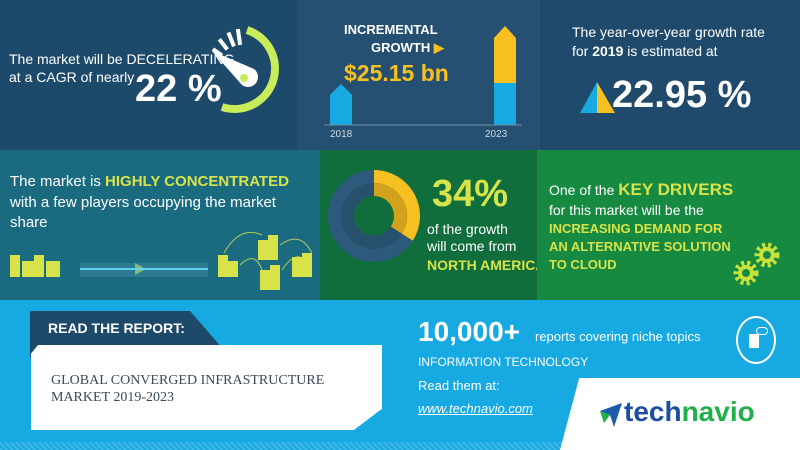  Describe the element at coordinates (55, 181) in the screenshot. I see `concentration-pre: The market is` at that location.